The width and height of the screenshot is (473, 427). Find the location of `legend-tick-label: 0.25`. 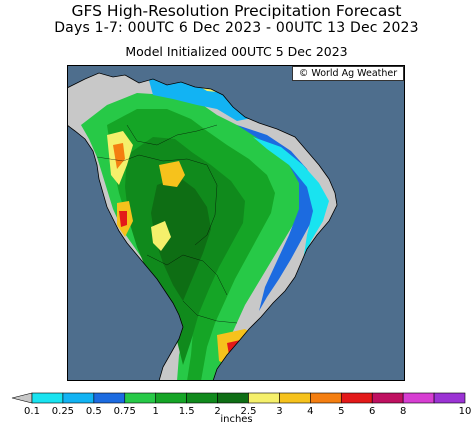

legend-tick-label: 0.25 is located at coordinates (63, 411).